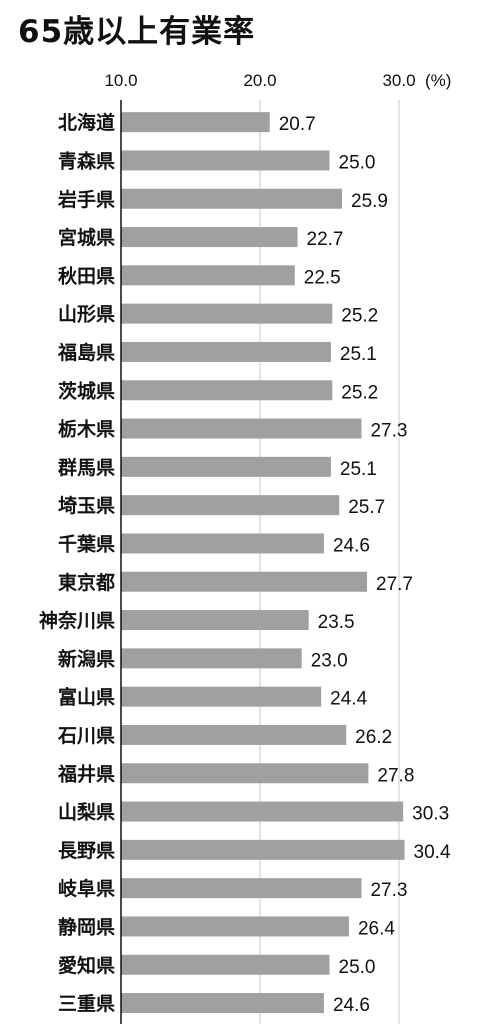  What do you see at coordinates (329, 660) in the screenshot?
I see `data-label: 23.0` at bounding box center [329, 660].